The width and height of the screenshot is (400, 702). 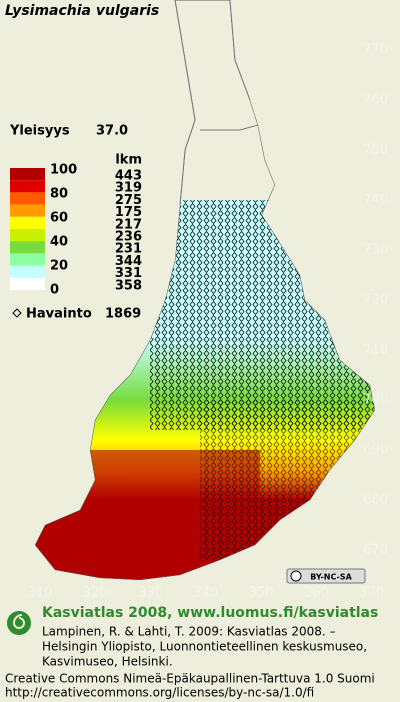 I want to click on legend-count: 236, so click(x=128, y=237).